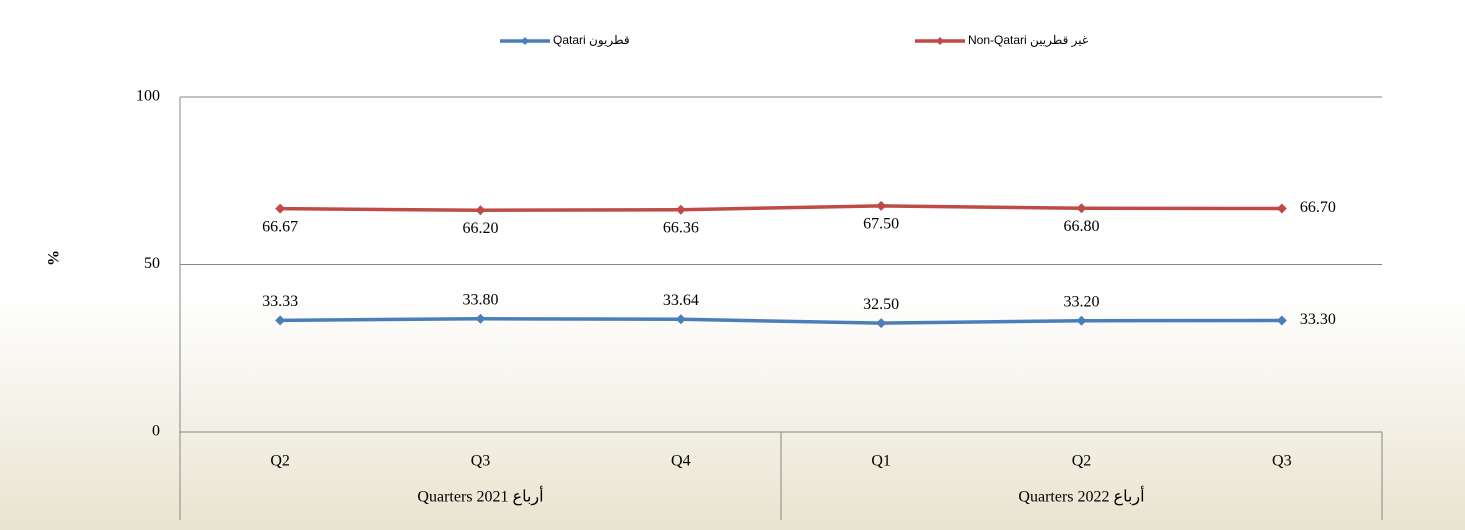  What do you see at coordinates (280, 226) in the screenshot?
I see `data-label: 66.67` at bounding box center [280, 226].